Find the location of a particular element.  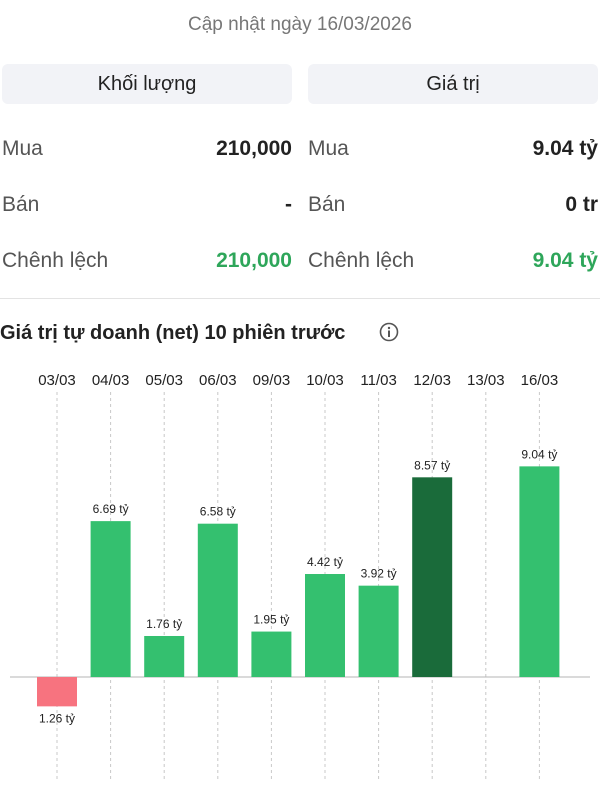

section-divider is located at coordinates (300, 298).